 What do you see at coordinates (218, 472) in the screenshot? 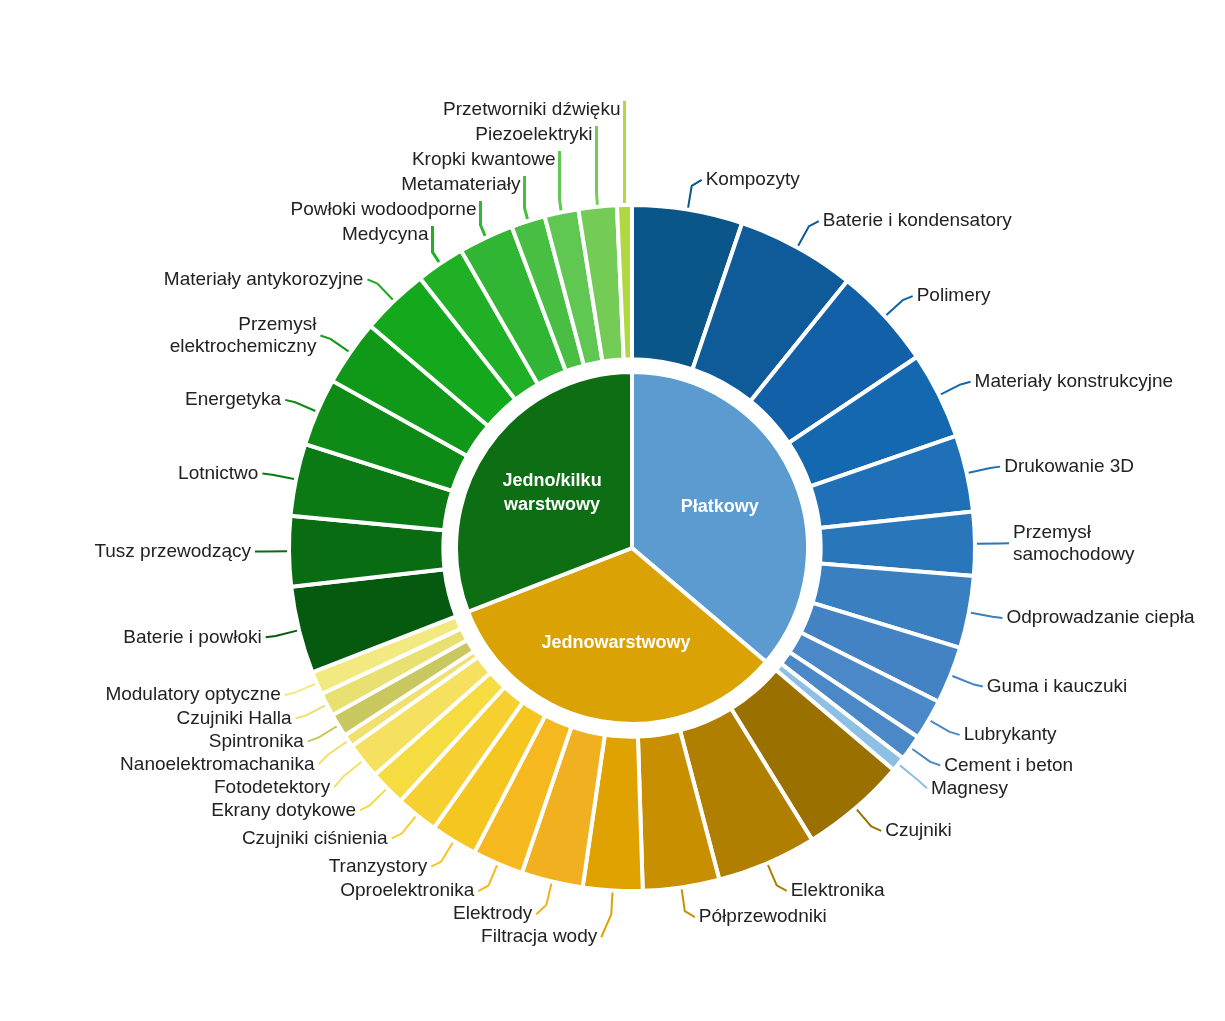
I see `slice-label: Lotnictwo` at bounding box center [218, 472].